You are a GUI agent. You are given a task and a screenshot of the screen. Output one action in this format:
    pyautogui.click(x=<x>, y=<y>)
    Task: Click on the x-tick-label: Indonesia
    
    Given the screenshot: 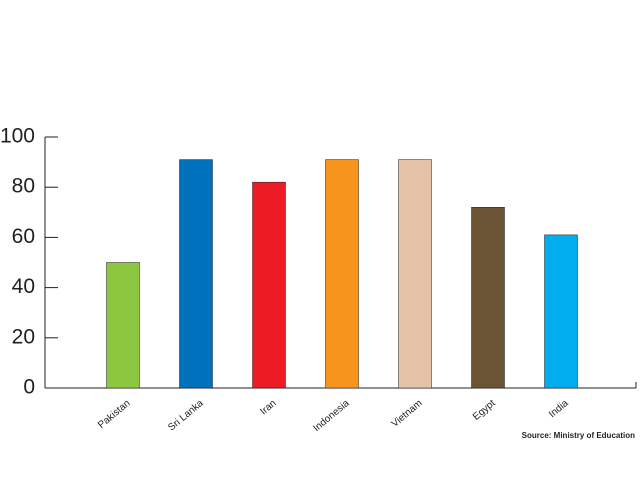 What is the action you would take?
    pyautogui.click(x=331, y=416)
    